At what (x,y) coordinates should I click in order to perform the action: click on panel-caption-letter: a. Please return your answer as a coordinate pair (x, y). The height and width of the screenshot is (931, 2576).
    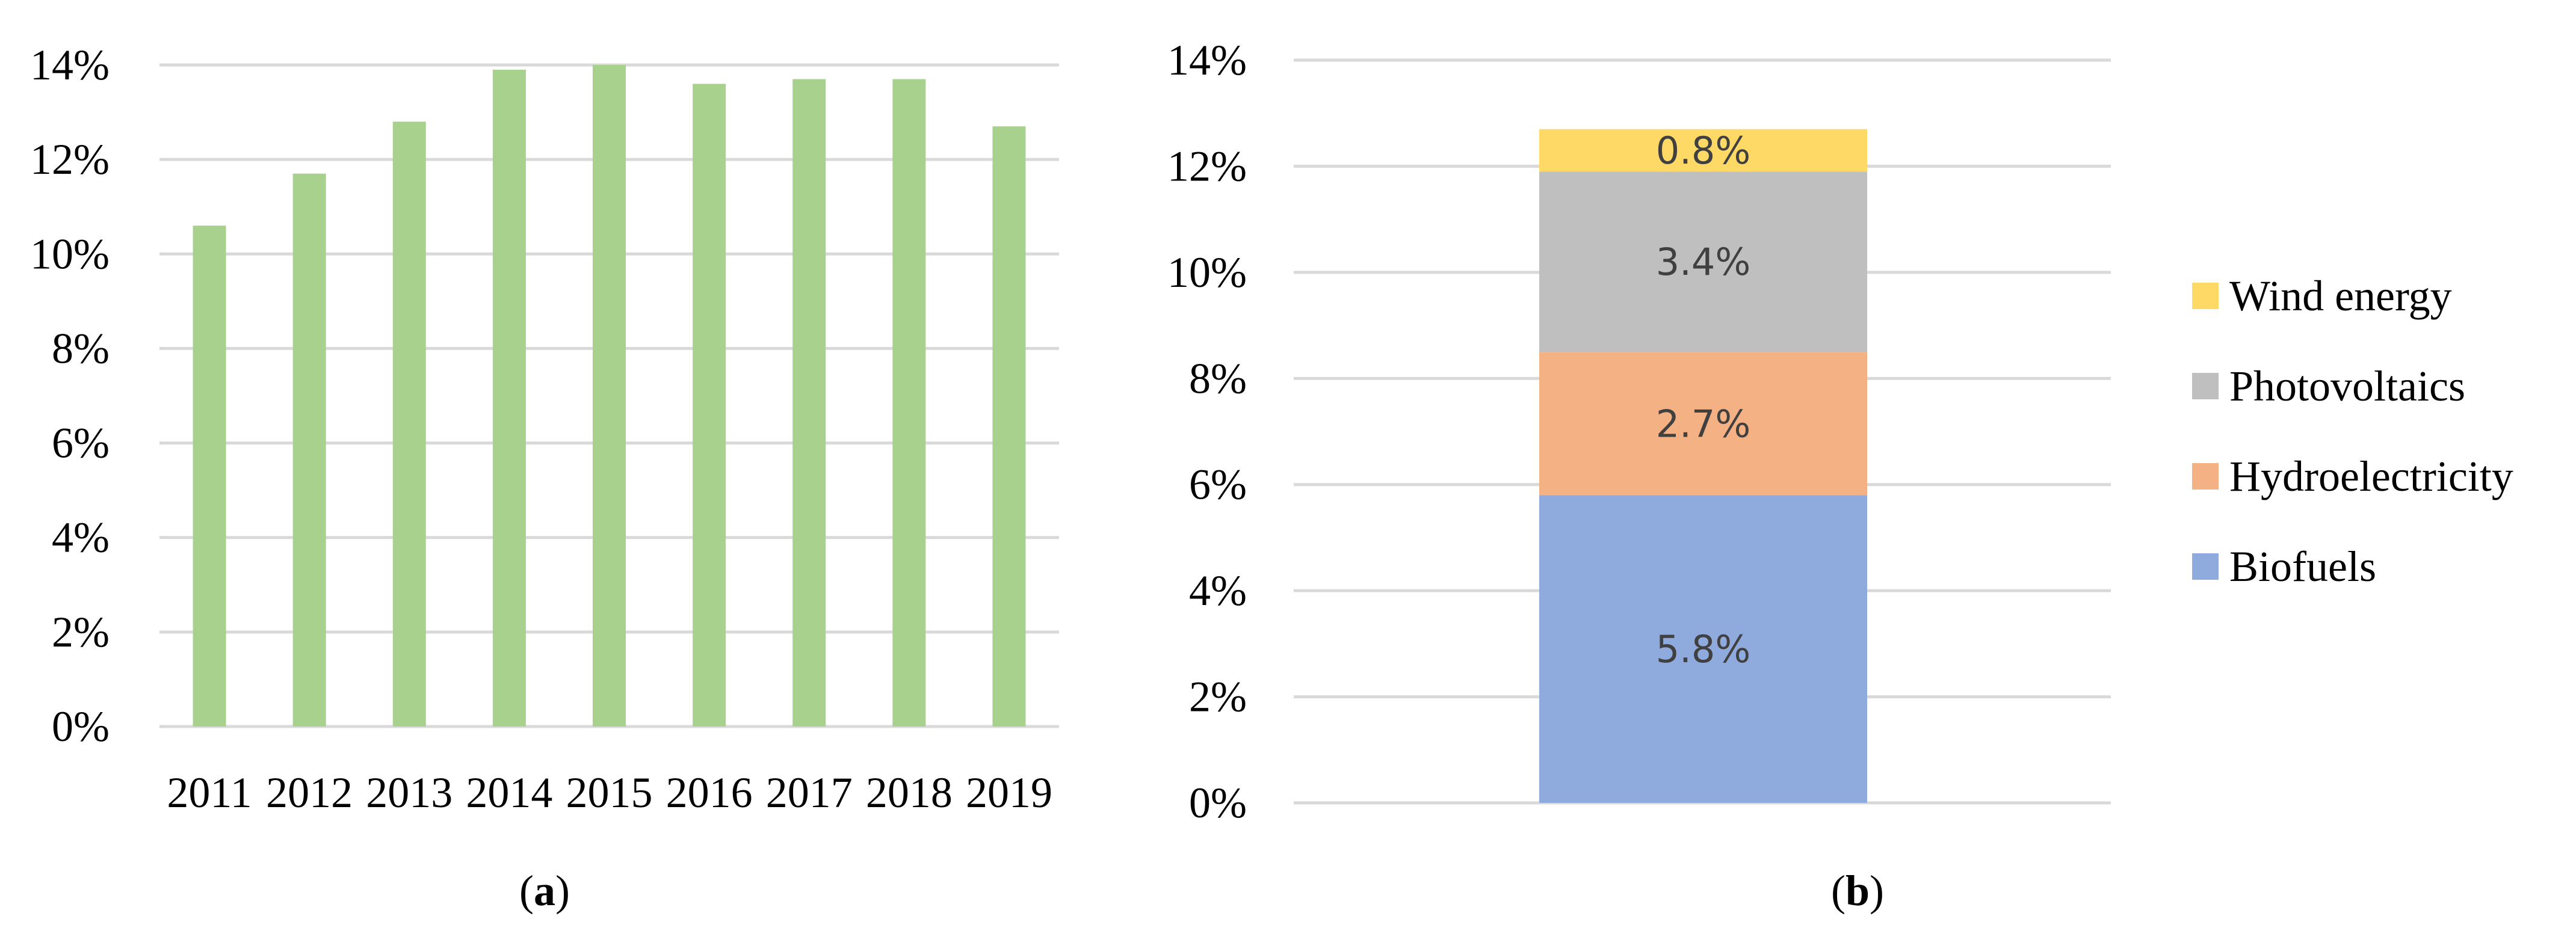
    Looking at the image, I should click on (544, 891).